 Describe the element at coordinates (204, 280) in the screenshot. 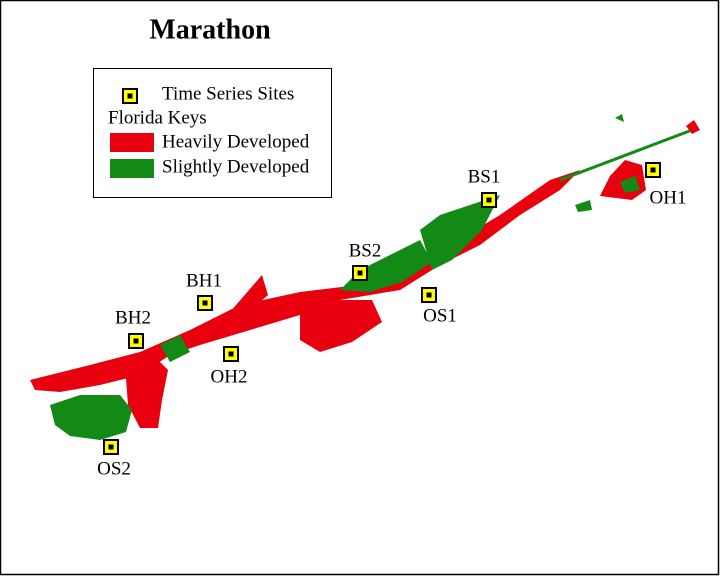

I see `site-label: BH1` at that location.